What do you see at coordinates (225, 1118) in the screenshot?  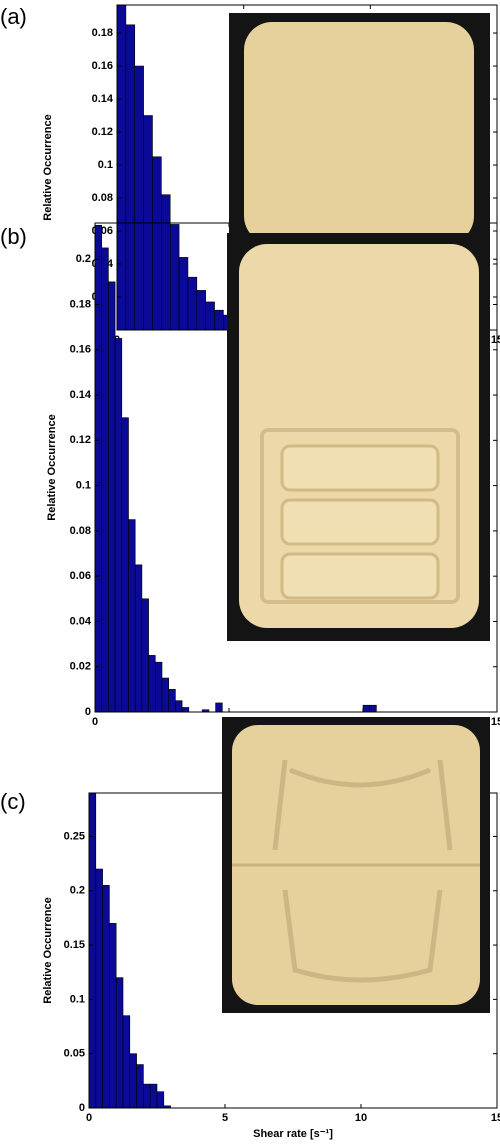 I see `x-tick-label: 5` at bounding box center [225, 1118].